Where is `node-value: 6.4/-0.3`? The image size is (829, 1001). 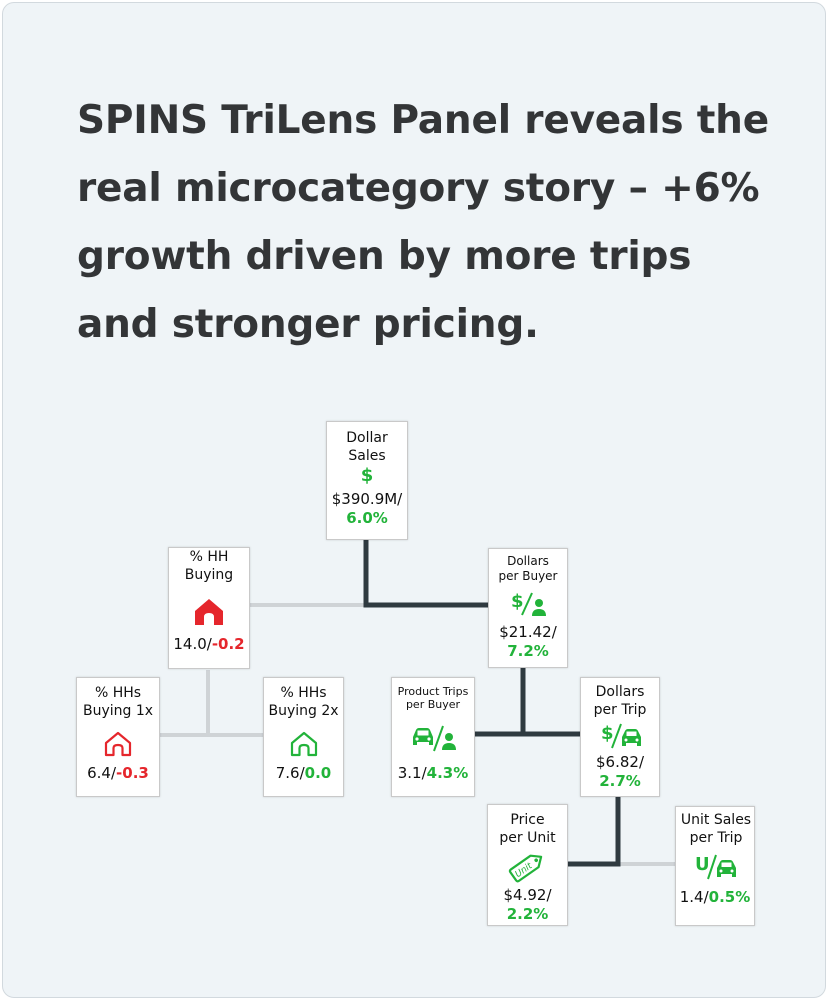 node-value: 6.4/-0.3 is located at coordinates (118, 773).